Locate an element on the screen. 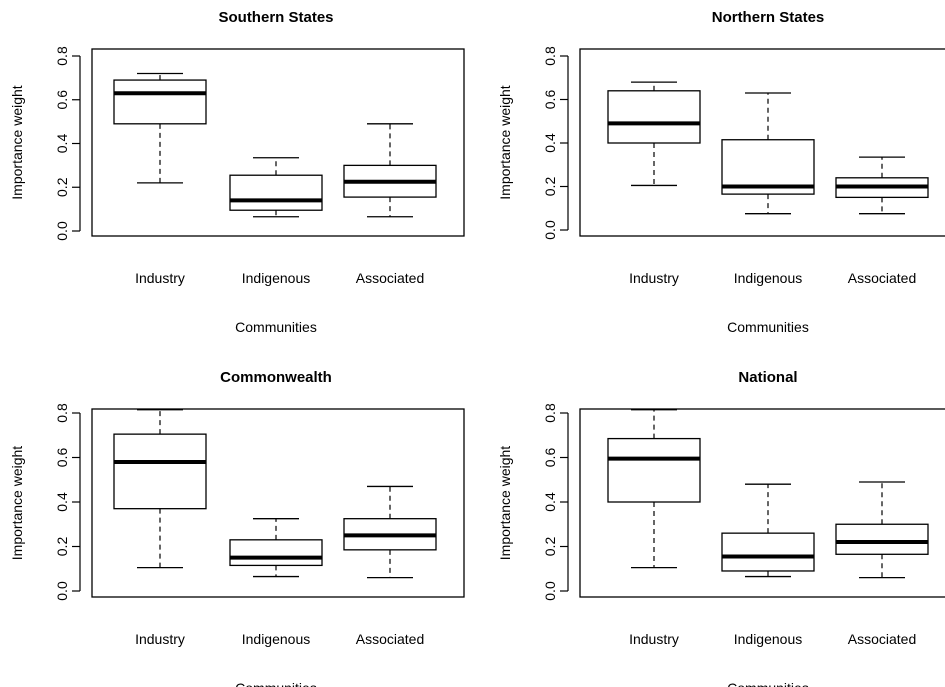 The image size is (945, 687). panel-title: National is located at coordinates (767, 377).